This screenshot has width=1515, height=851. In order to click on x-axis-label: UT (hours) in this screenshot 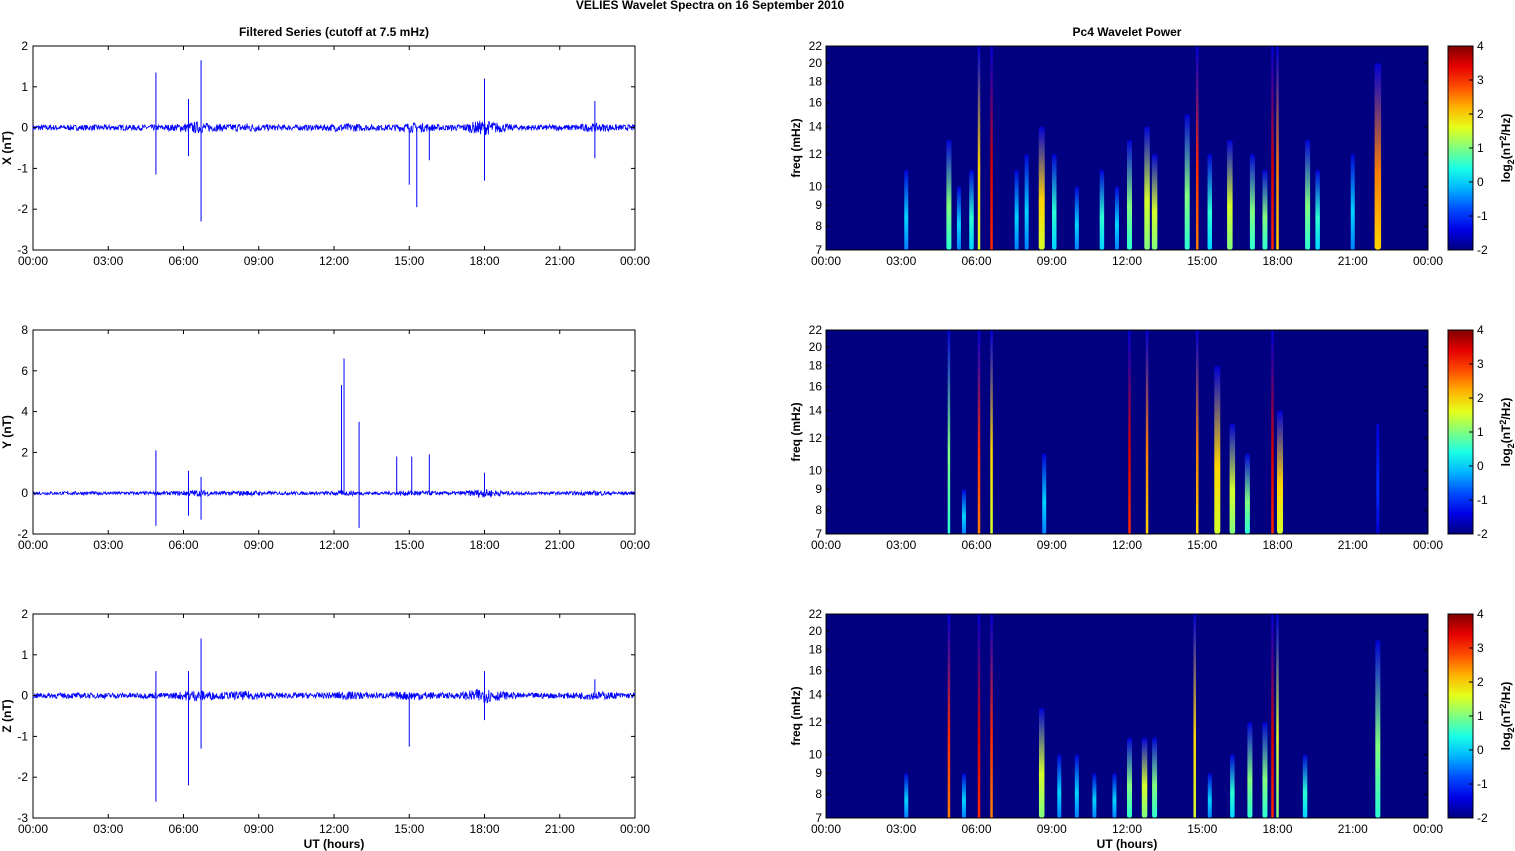, I will do `click(334, 844)`.